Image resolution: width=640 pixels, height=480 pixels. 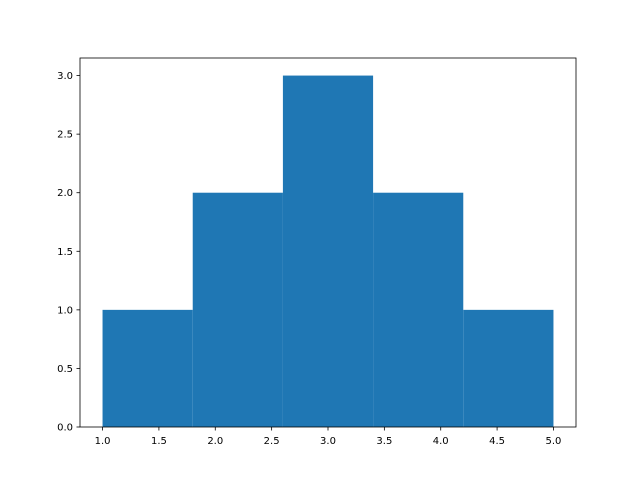 What do you see at coordinates (215, 441) in the screenshot?
I see `x-tick-label: 2.0` at bounding box center [215, 441].